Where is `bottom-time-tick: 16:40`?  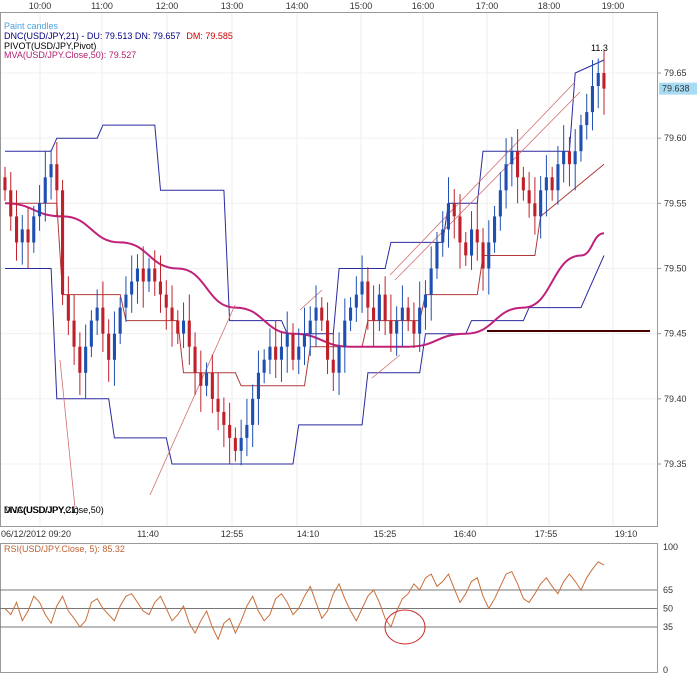 bottom-time-tick: 16:40 is located at coordinates (465, 534).